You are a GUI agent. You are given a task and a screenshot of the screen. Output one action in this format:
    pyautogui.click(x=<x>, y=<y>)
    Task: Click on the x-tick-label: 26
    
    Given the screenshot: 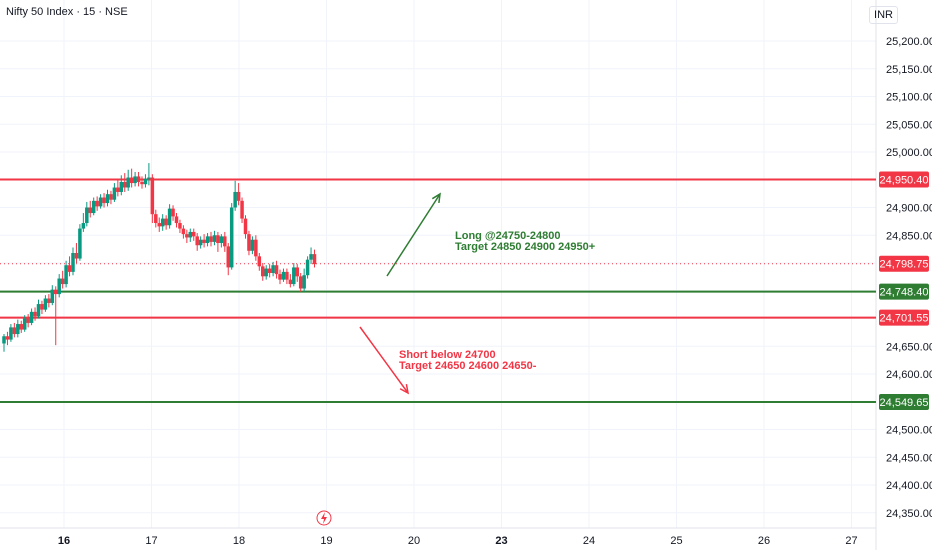 What is the action you would take?
    pyautogui.click(x=764, y=541)
    